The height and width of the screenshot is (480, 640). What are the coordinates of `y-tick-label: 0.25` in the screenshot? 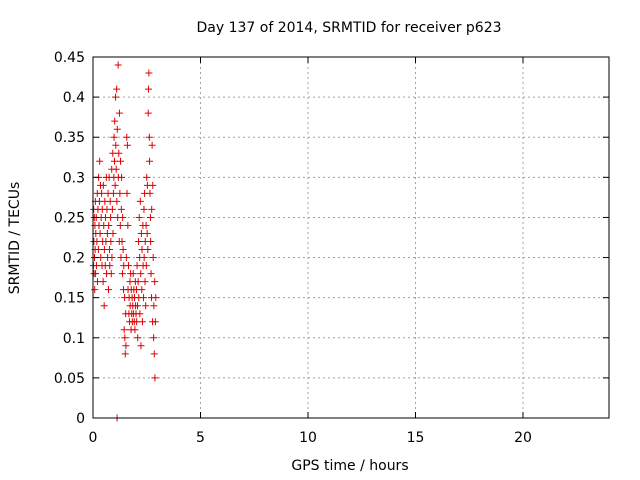 It's located at (69, 218).